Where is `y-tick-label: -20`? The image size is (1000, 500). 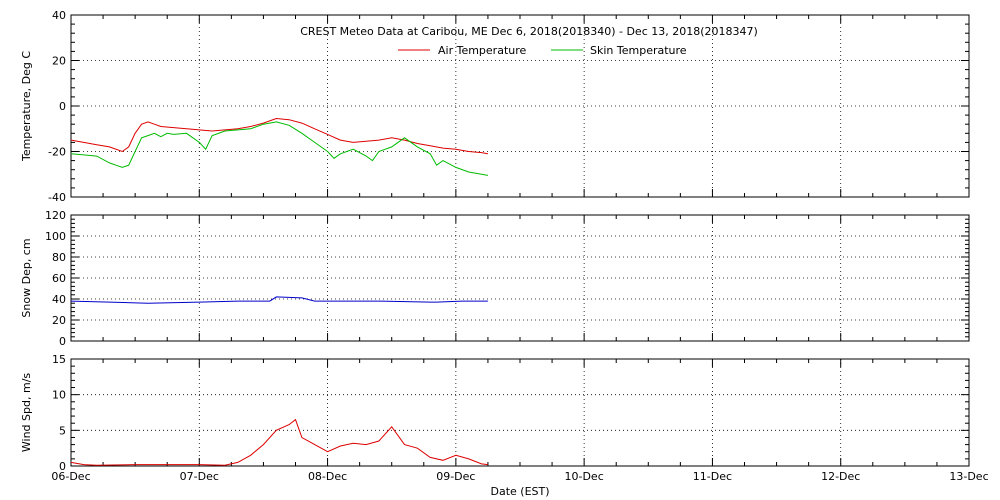
y-tick-label: -20 is located at coordinates (57, 152).